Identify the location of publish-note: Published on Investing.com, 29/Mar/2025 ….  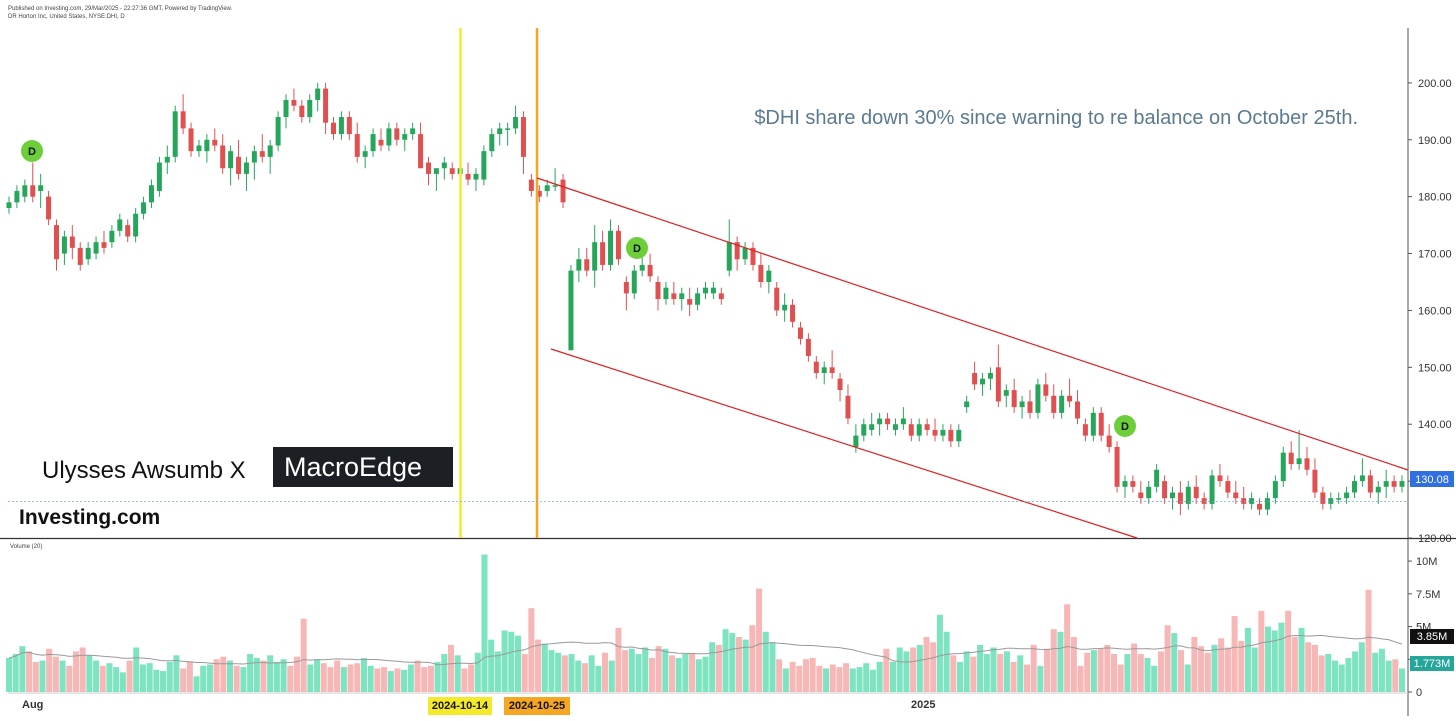
(120, 9).